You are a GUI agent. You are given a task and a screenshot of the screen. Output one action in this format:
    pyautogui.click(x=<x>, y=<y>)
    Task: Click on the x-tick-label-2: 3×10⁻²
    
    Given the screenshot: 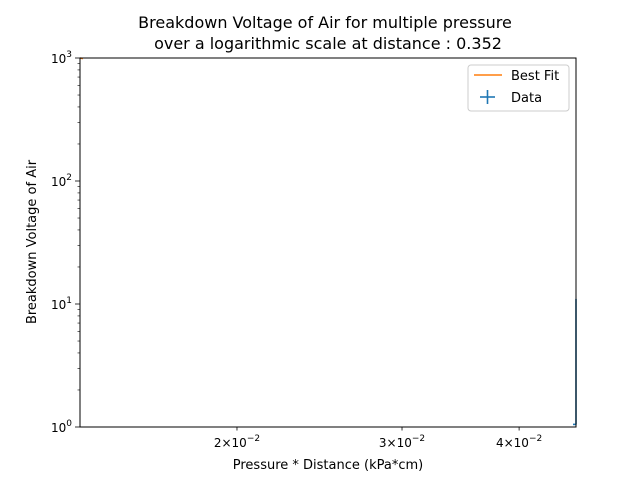 What is the action you would take?
    pyautogui.click(x=402, y=442)
    